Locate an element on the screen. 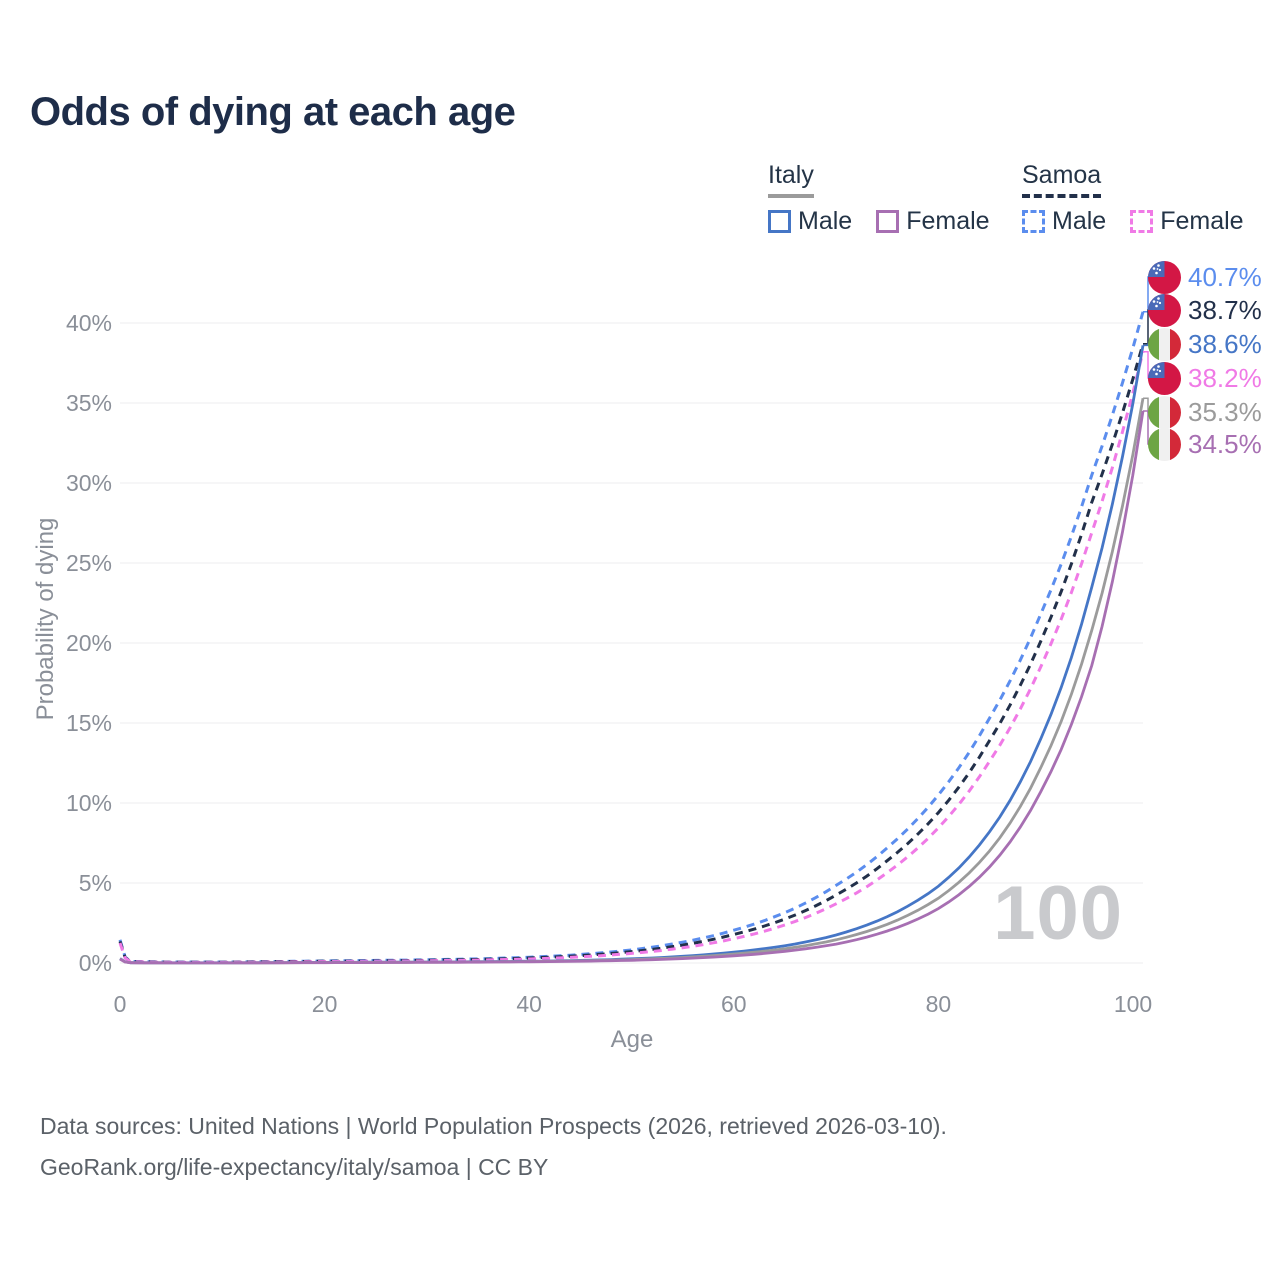 Image resolution: width=1280 pixels, height=1280 pixels. end-label-samoa-female: 38.2% is located at coordinates (1205, 378).